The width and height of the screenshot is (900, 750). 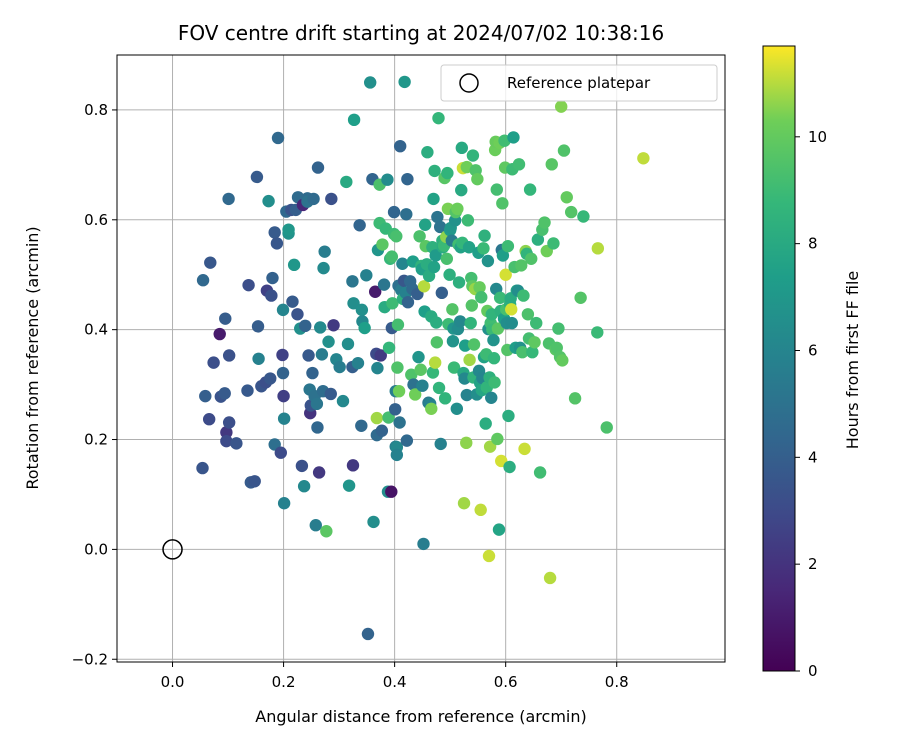 I want to click on reference-marker-layer, so click(x=172, y=549).